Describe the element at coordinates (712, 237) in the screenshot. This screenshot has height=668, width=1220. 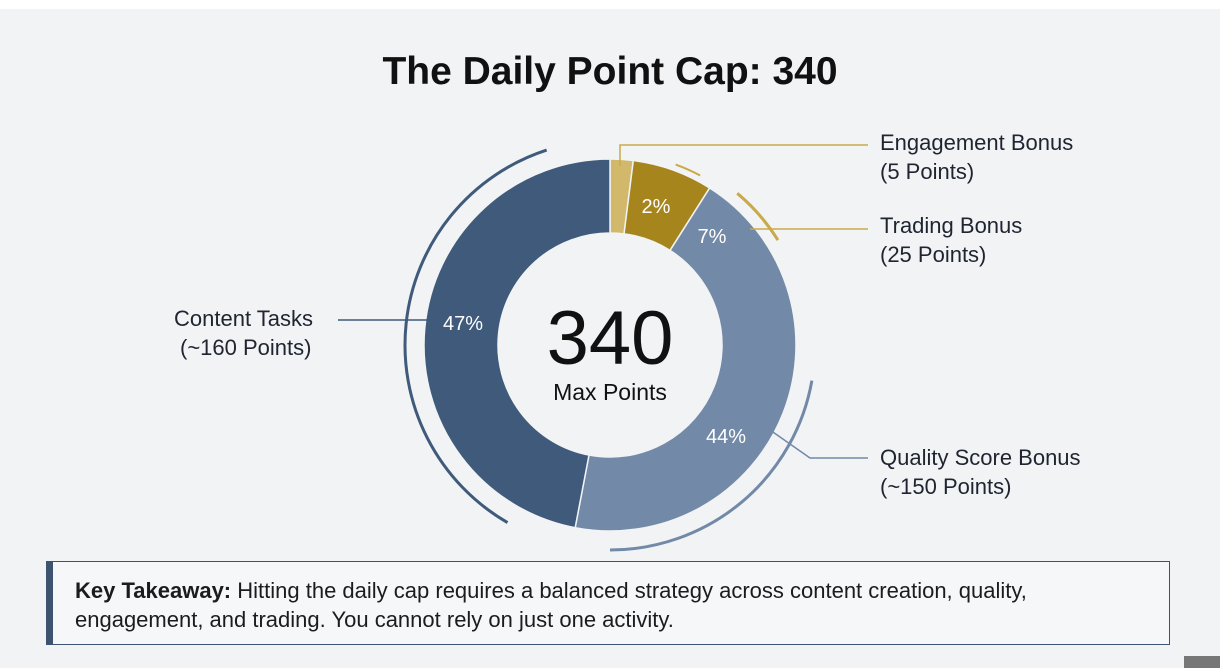
I see `percent-label-trading: 7%` at that location.